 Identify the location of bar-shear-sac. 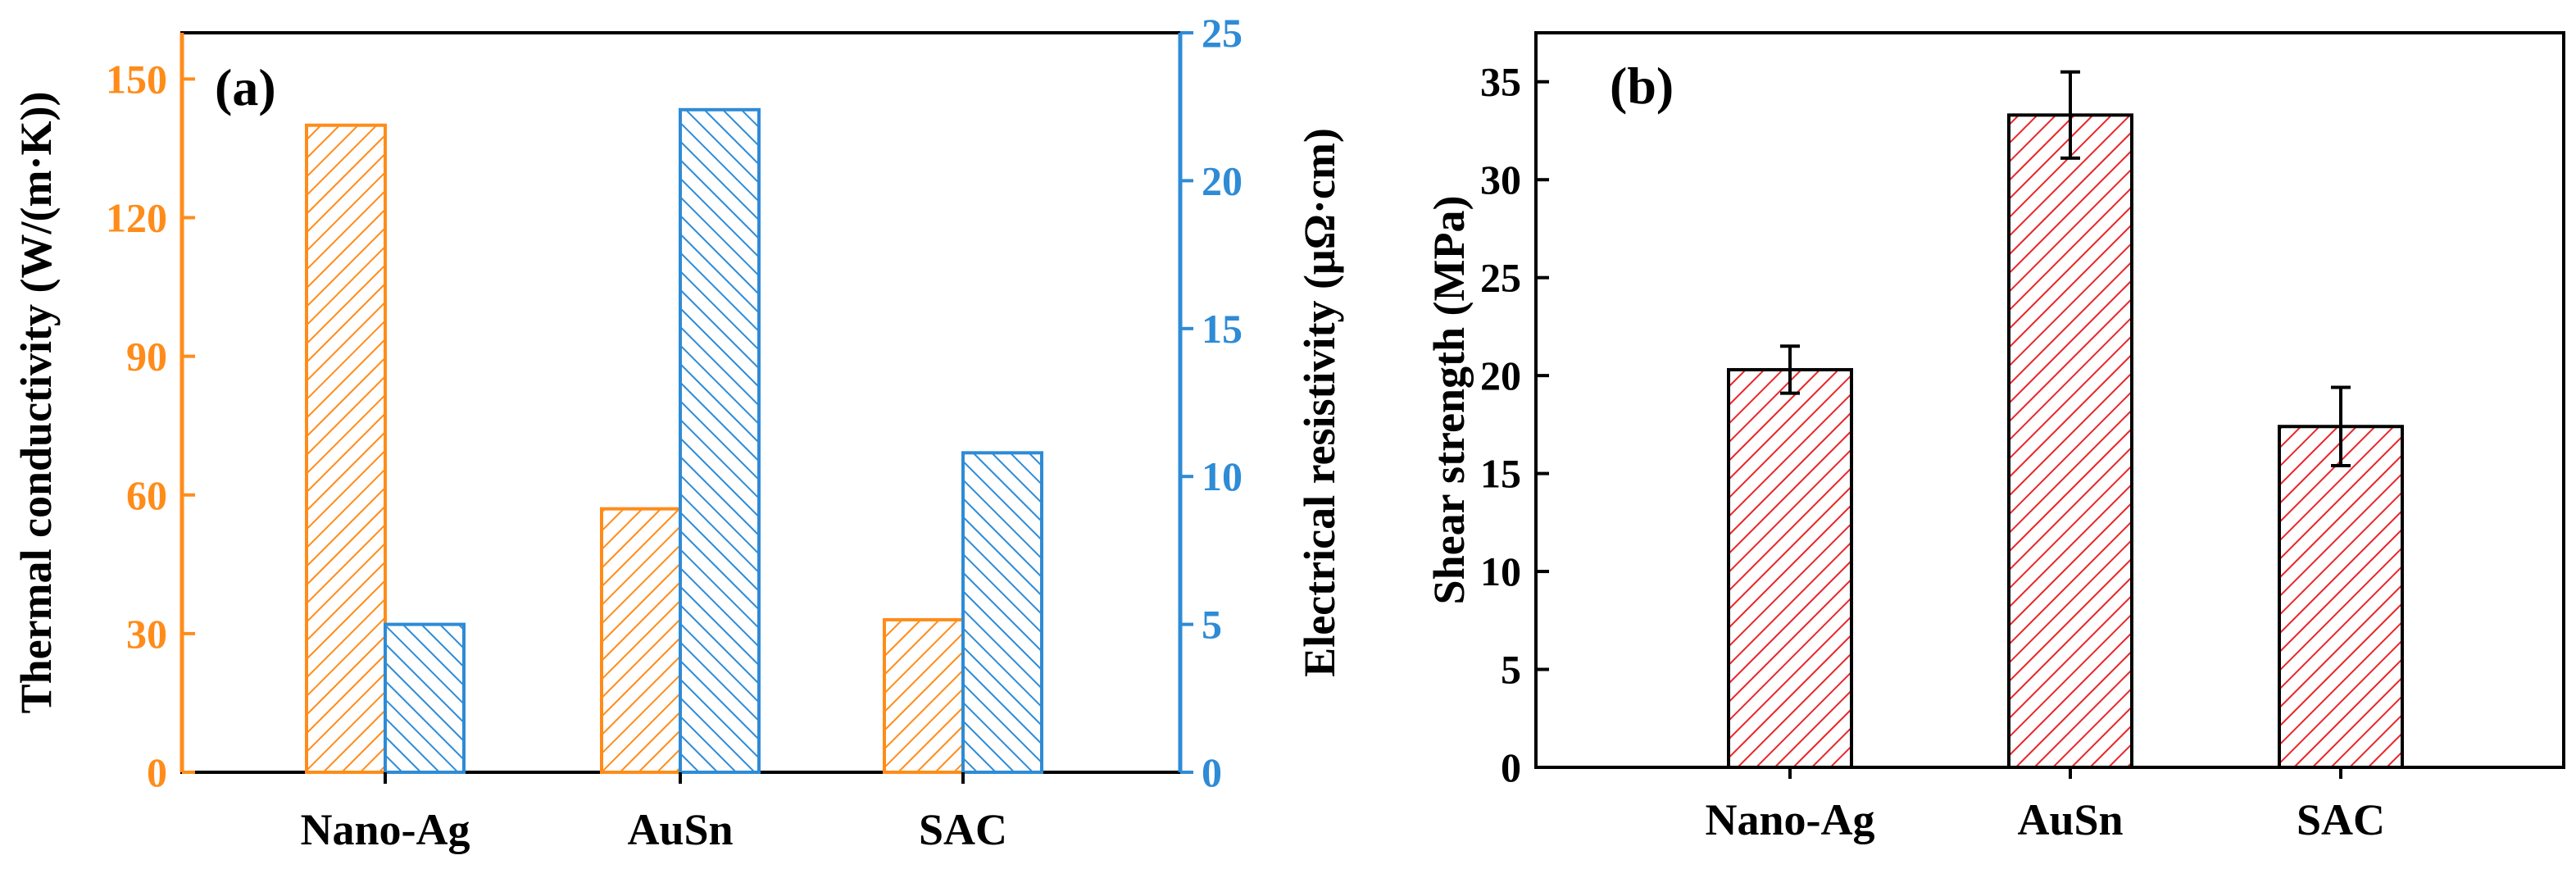
(2341, 597).